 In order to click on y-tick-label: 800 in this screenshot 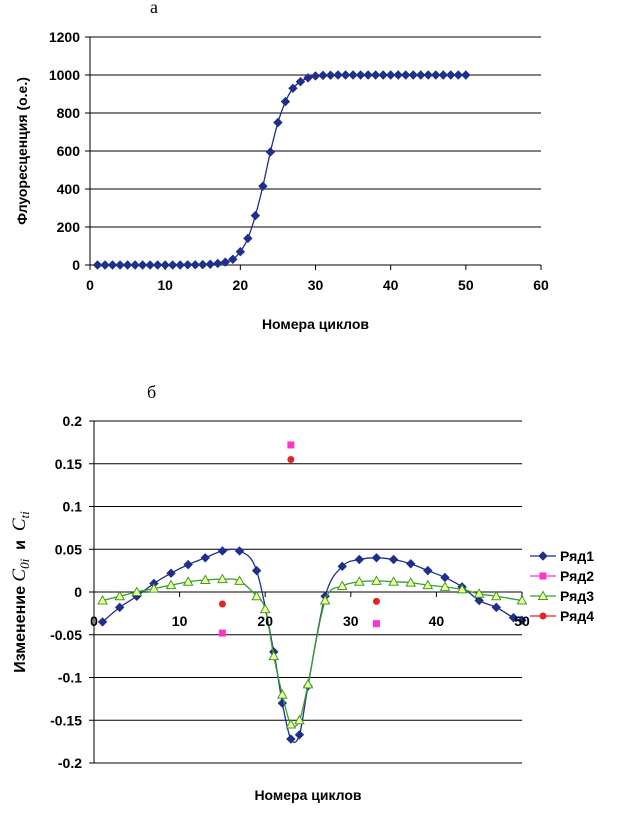, I will do `click(69, 113)`.